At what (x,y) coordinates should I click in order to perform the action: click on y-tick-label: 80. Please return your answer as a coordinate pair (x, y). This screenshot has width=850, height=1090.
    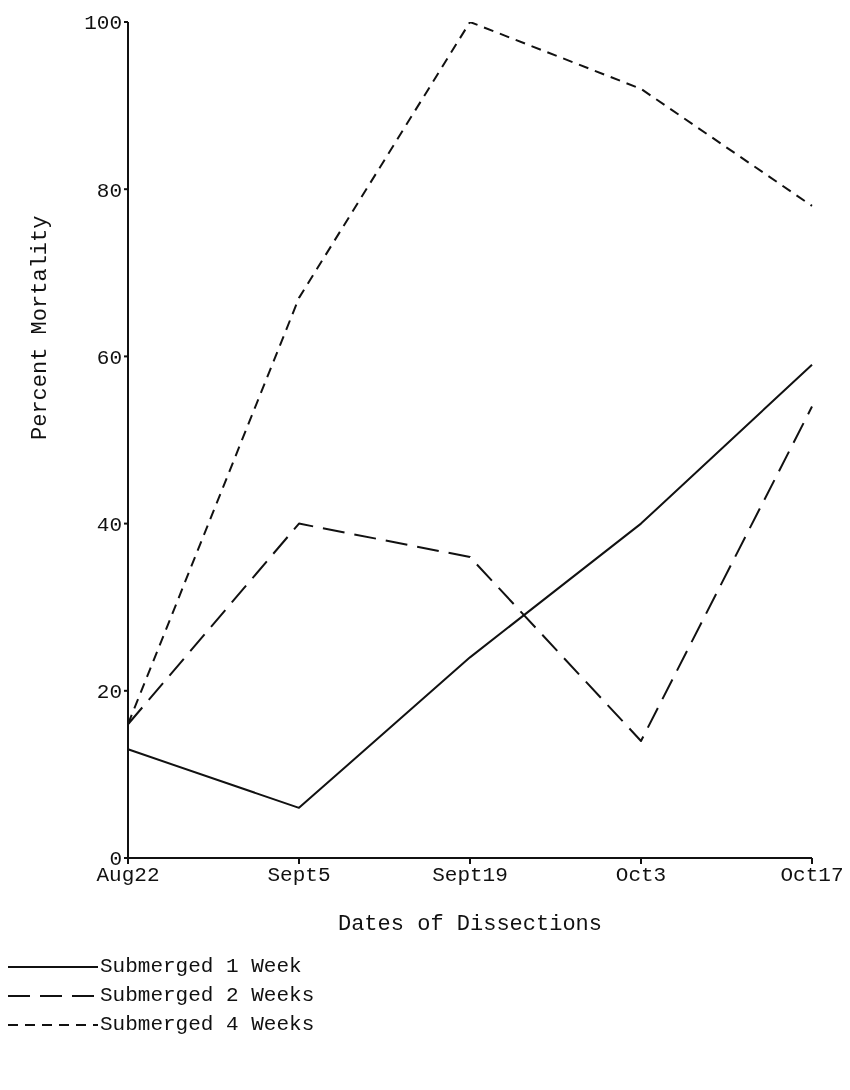
    Looking at the image, I should click on (109, 191).